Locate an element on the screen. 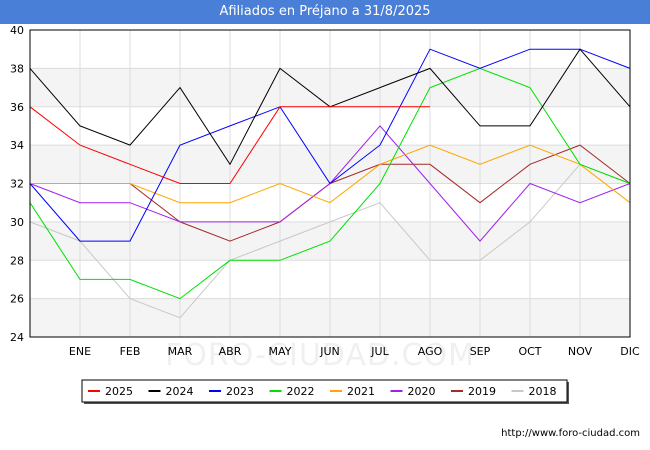  legend-item-2024: 2024 is located at coordinates (171, 391).